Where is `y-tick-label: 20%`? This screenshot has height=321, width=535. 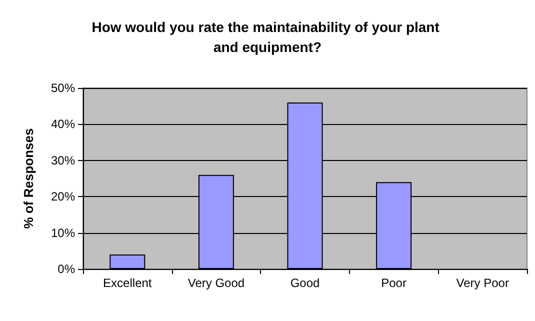
y-tick-label: 20% is located at coordinates (63, 197).